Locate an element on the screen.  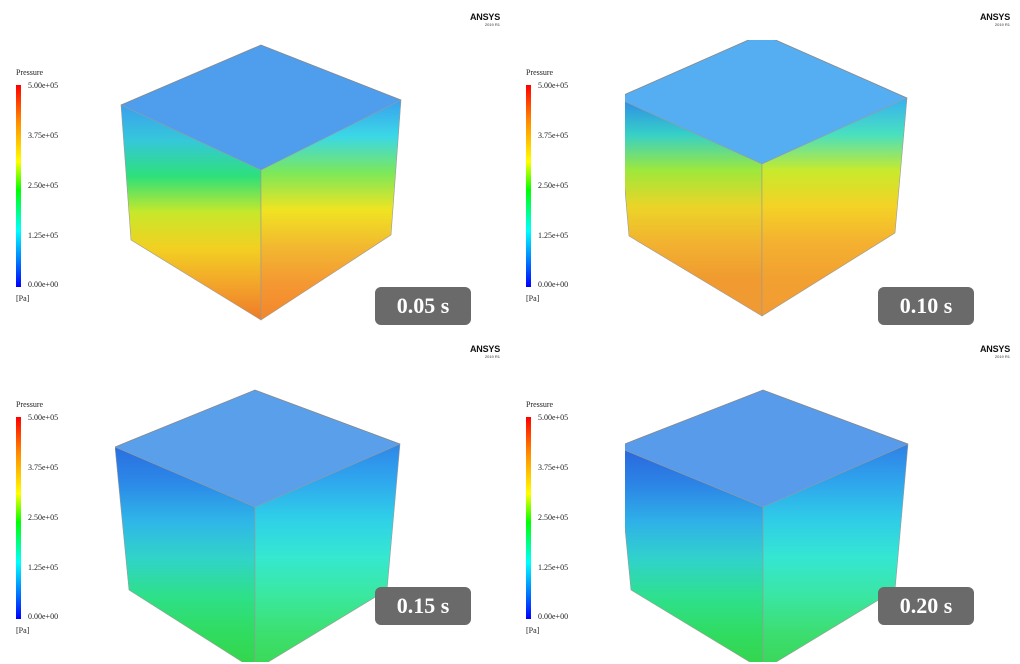
time-badge: 0.20 s is located at coordinates (926, 606).